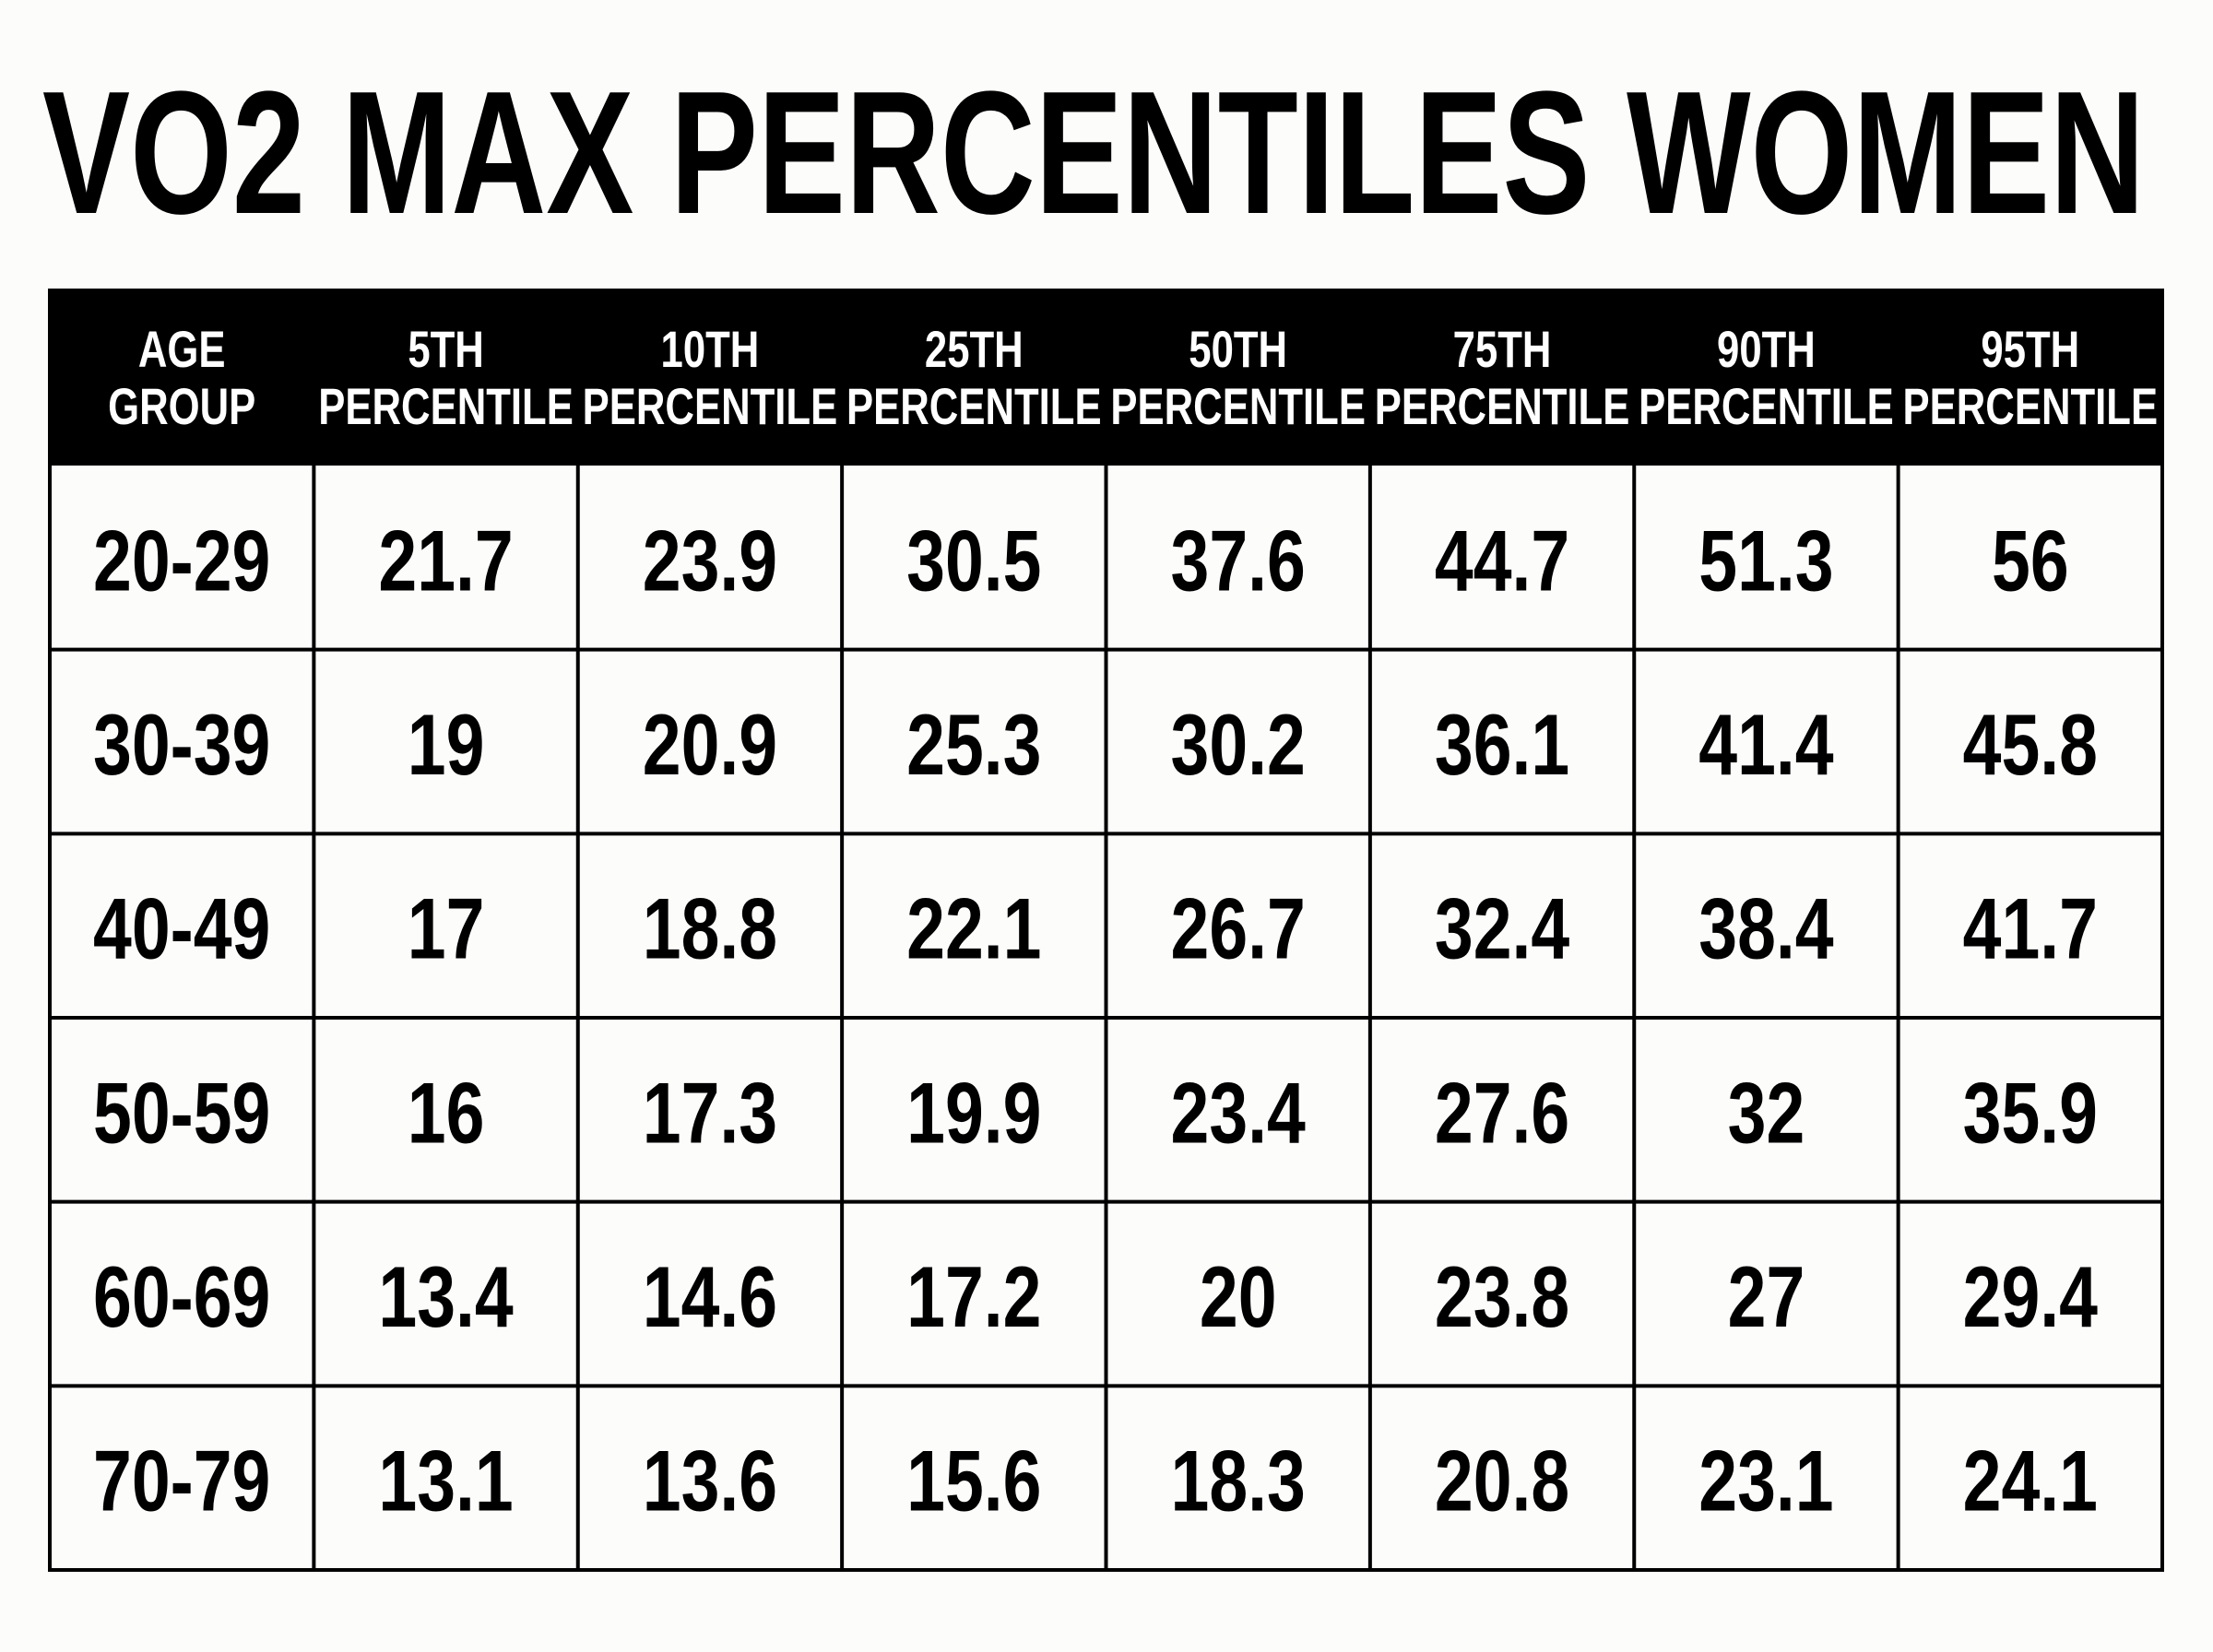  What do you see at coordinates (1238, 1482) in the screenshot?
I see `table-cell: 18.3` at bounding box center [1238, 1482].